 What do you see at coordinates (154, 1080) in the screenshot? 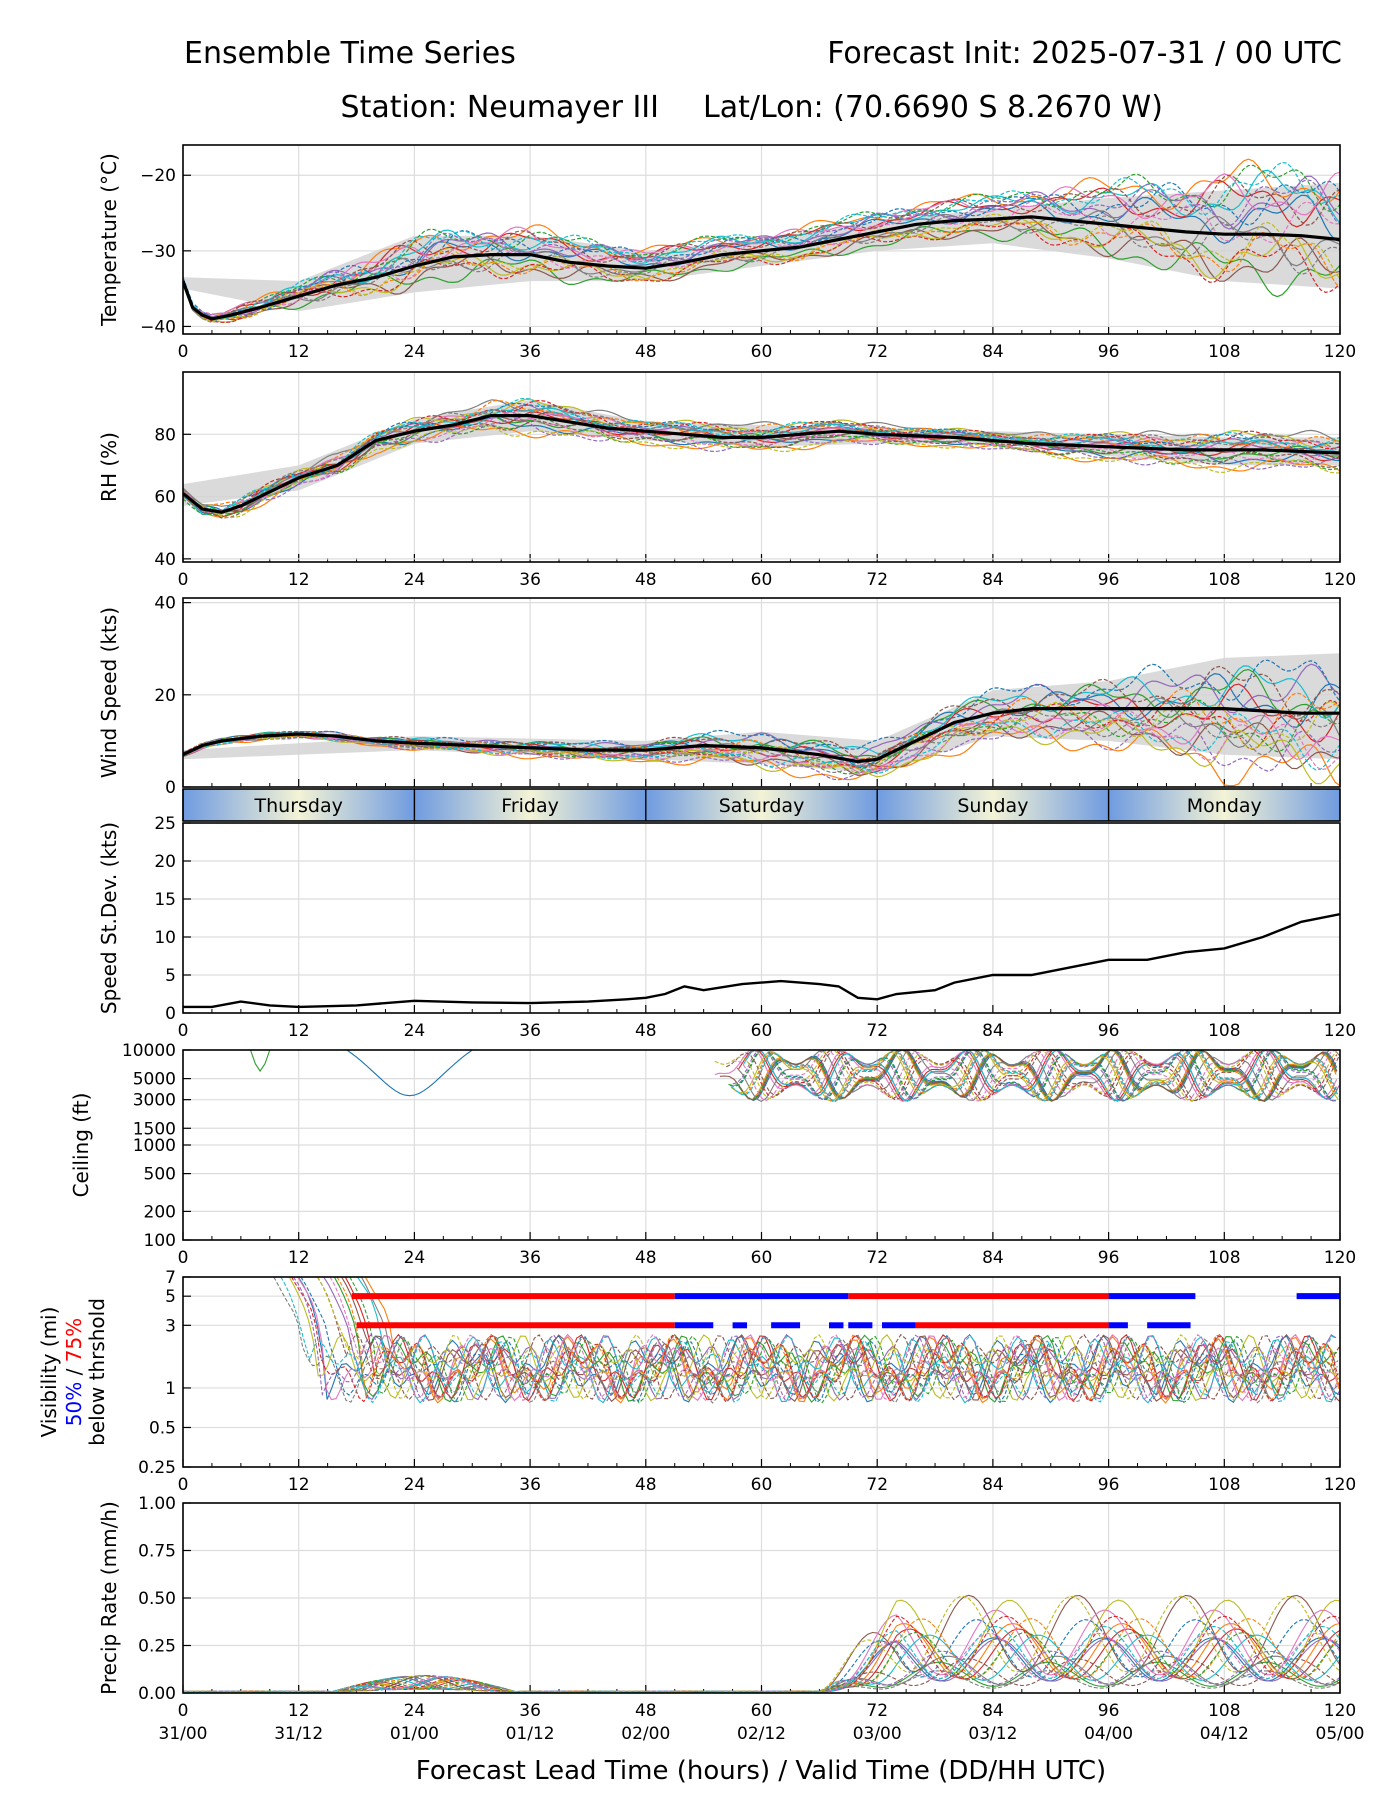
I see `y-tick-label: 5000` at bounding box center [154, 1080].